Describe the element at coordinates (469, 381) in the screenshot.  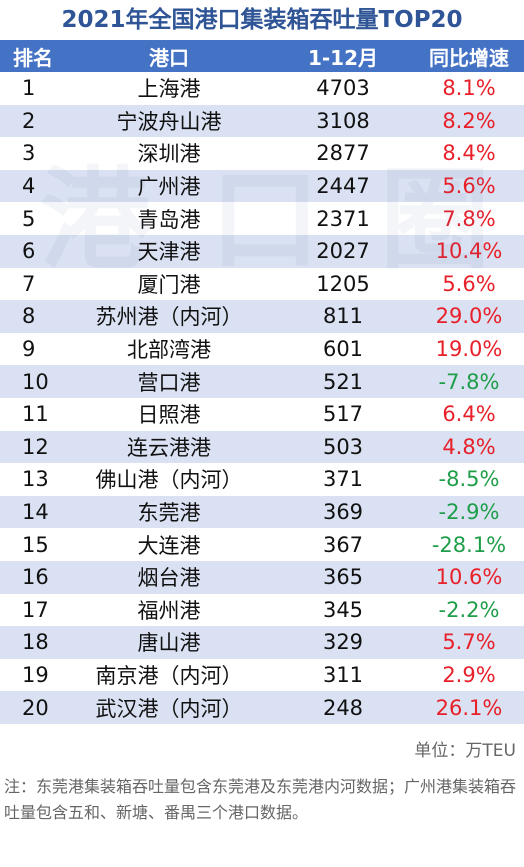
I see `growth-cell: -7.8%` at that location.